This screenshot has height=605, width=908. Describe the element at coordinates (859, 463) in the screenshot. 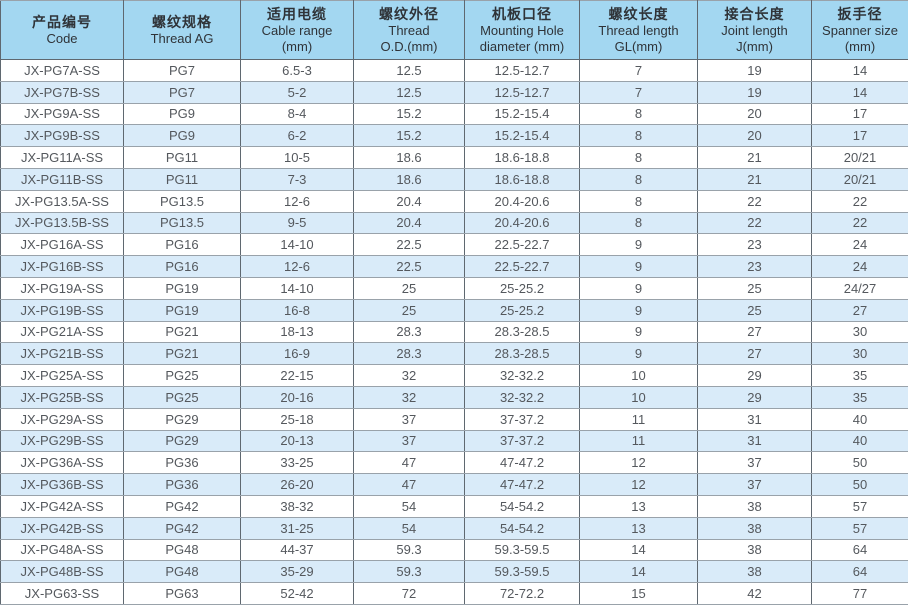

I see `cell-spanner-size: 50` at that location.